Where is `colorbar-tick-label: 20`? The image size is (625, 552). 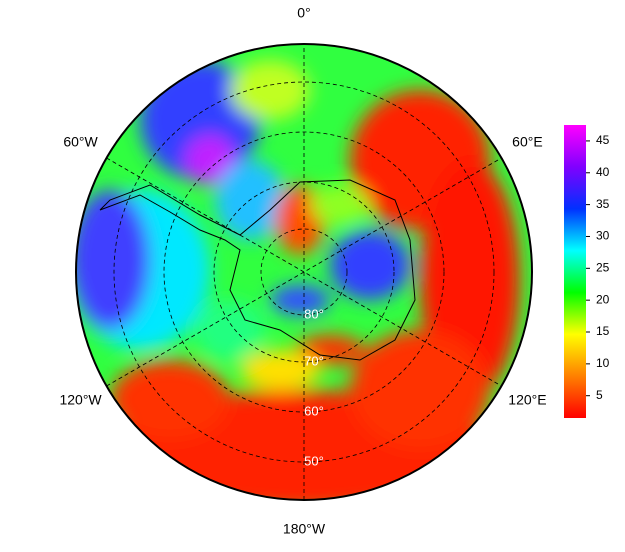 colorbar-tick-label: 20 is located at coordinates (603, 299).